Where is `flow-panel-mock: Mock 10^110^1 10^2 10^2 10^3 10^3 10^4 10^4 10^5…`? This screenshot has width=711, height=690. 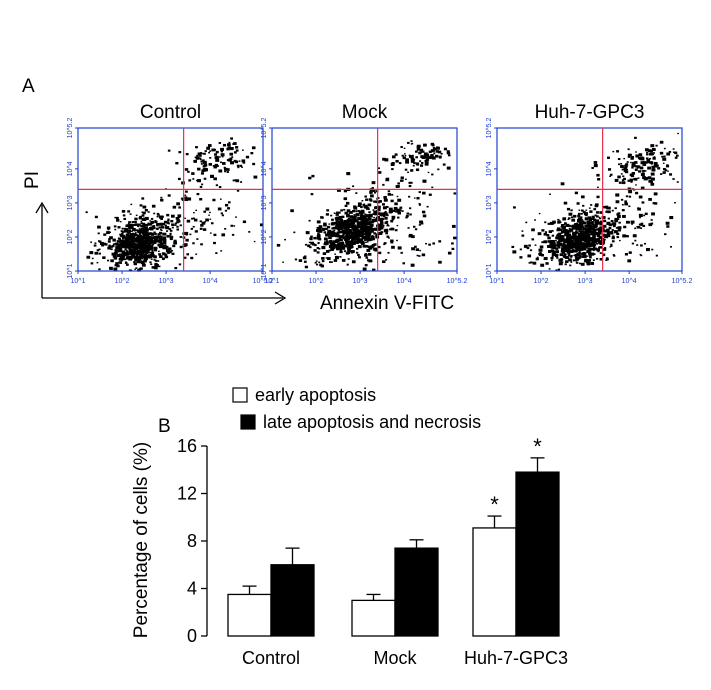 flow-panel-mock: Mock 10^110^1 10^2 10^2 10^3 10^3 10^4 10^4 10^5… is located at coordinates (364, 193).